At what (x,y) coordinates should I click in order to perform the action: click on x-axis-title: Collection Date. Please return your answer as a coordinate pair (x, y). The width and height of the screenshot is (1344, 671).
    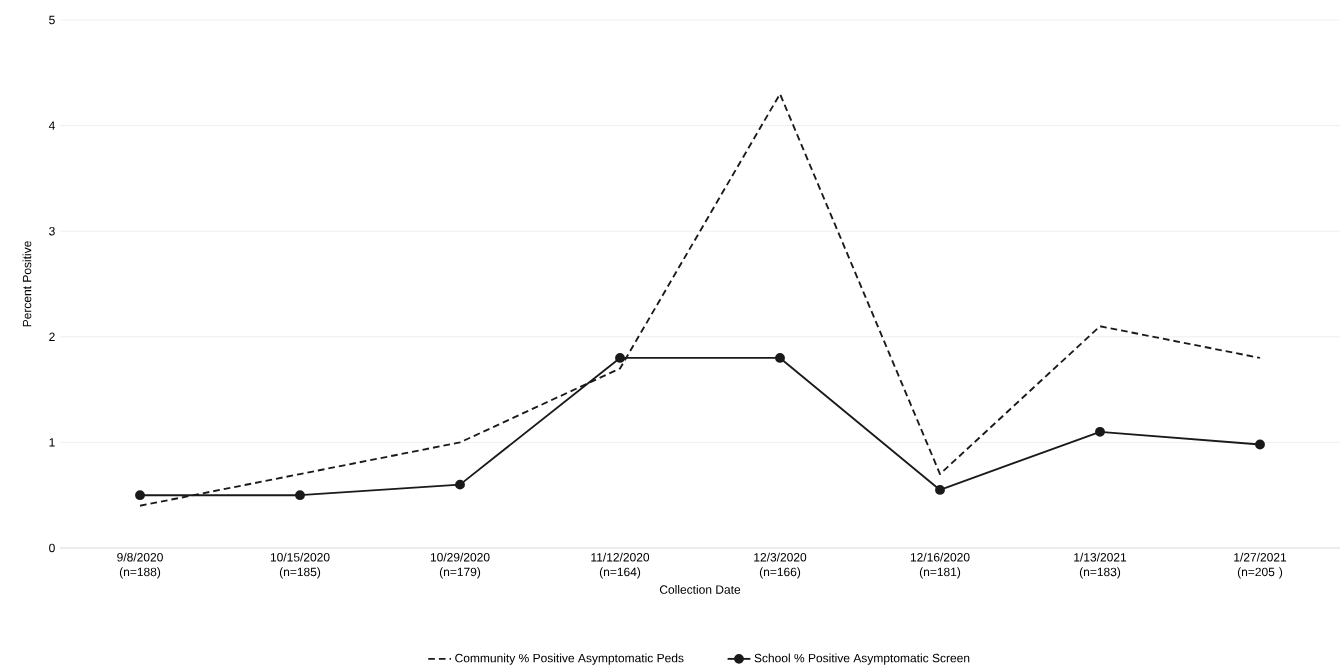
    Looking at the image, I should click on (700, 590).